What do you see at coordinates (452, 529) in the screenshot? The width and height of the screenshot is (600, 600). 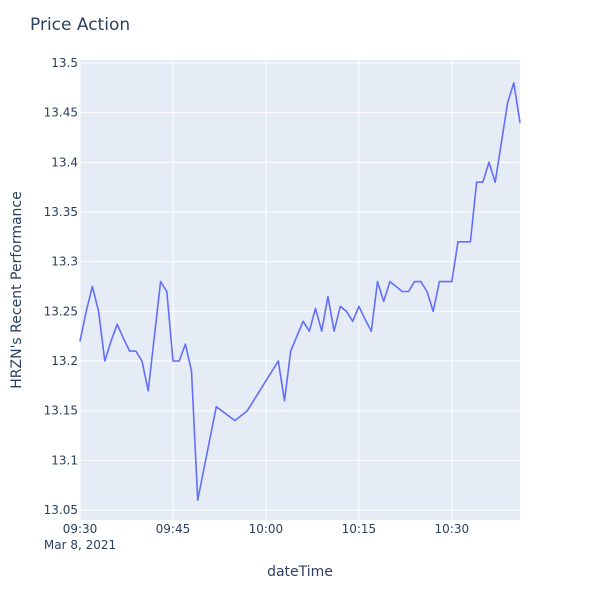 I see `x-tick-label: 10:30` at bounding box center [452, 529].